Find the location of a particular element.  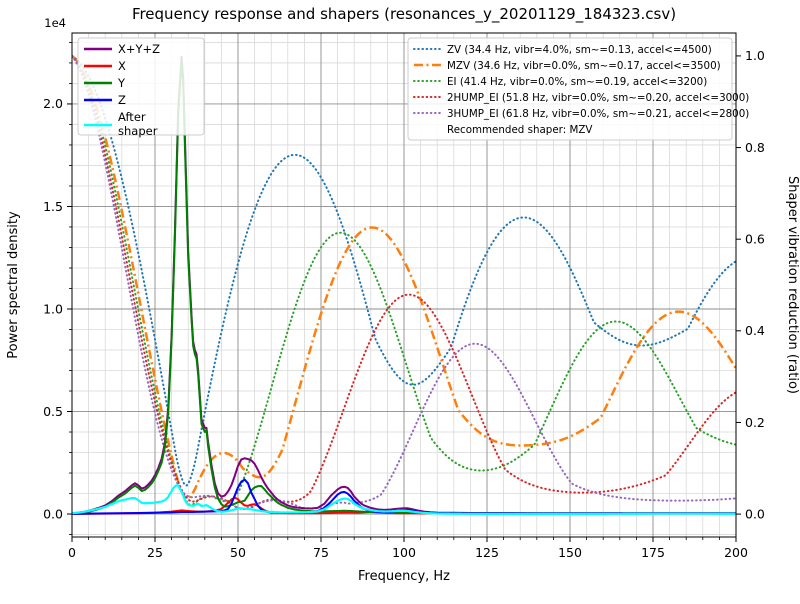

y-axis-left-label: Power spectral density is located at coordinates (13, 285).